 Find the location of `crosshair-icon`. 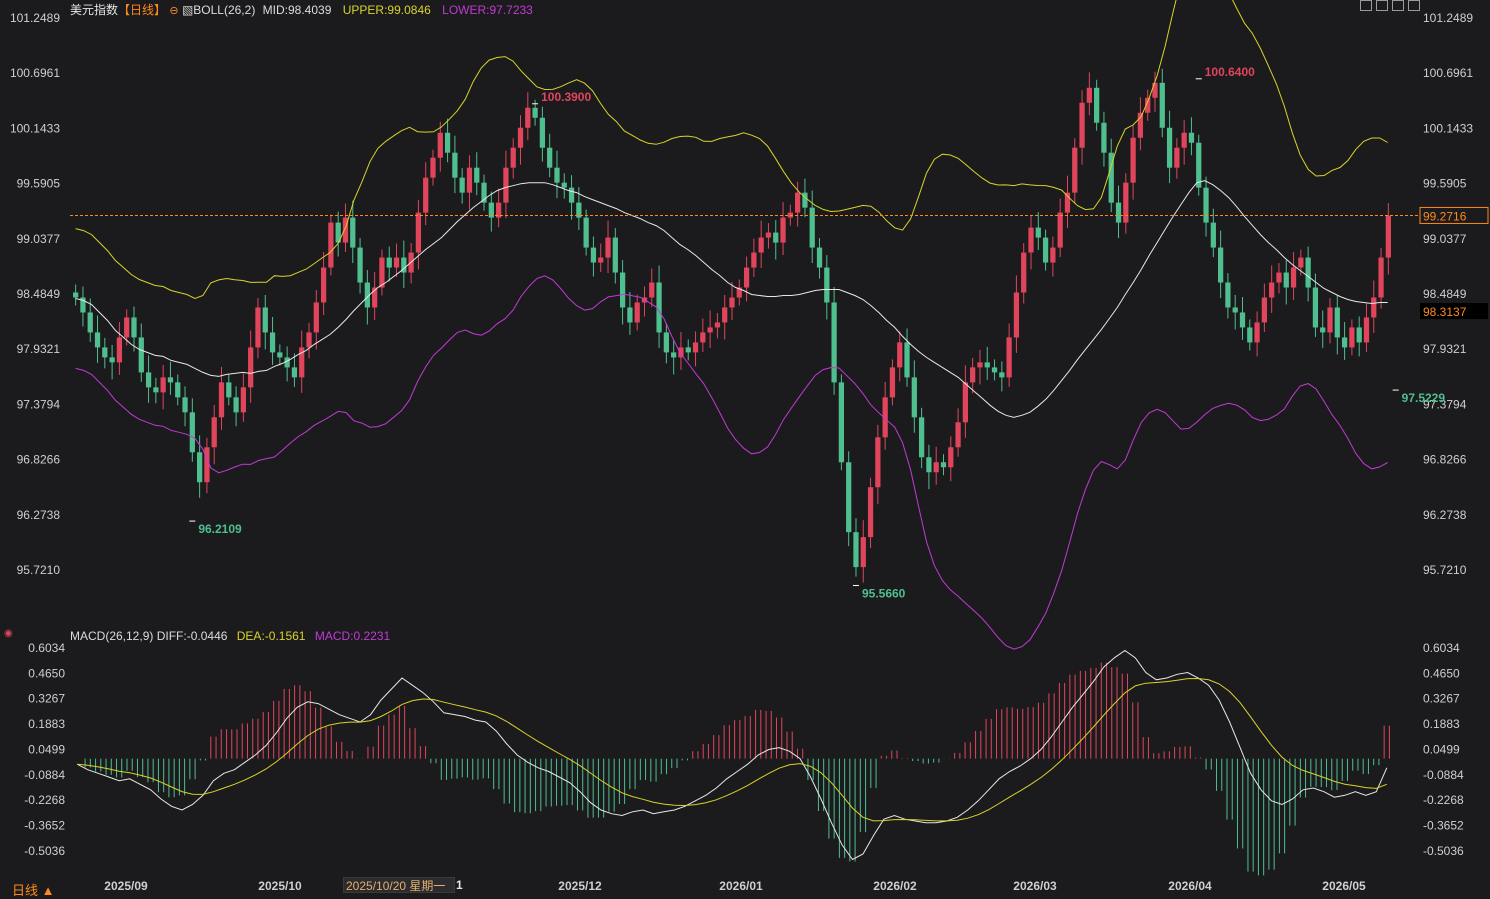

crosshair-icon is located at coordinates (1366, 5).